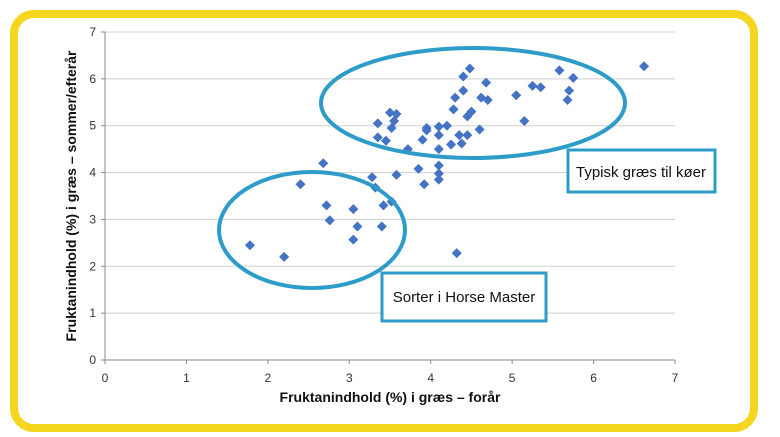 The width and height of the screenshot is (780, 437). Describe the element at coordinates (186, 378) in the screenshot. I see `x-tick-label: 1` at that location.